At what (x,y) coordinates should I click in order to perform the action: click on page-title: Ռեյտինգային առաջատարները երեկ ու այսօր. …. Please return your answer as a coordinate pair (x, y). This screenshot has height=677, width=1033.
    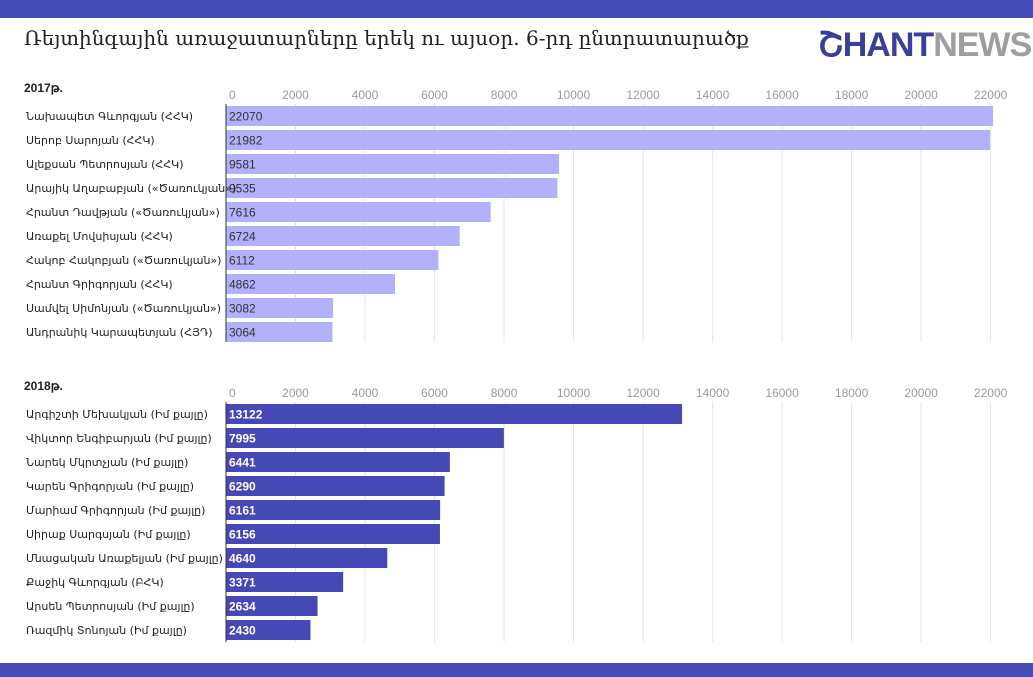
    Looking at the image, I should click on (386, 38).